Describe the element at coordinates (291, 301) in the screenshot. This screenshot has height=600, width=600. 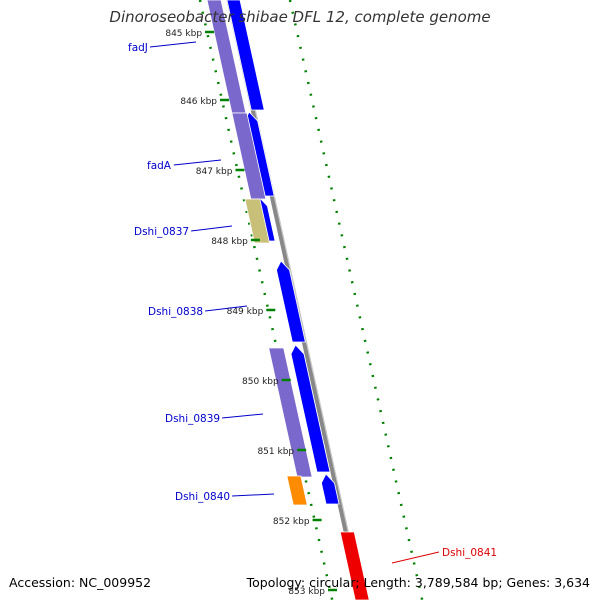
I see `cds-forward-dshi0838` at that location.